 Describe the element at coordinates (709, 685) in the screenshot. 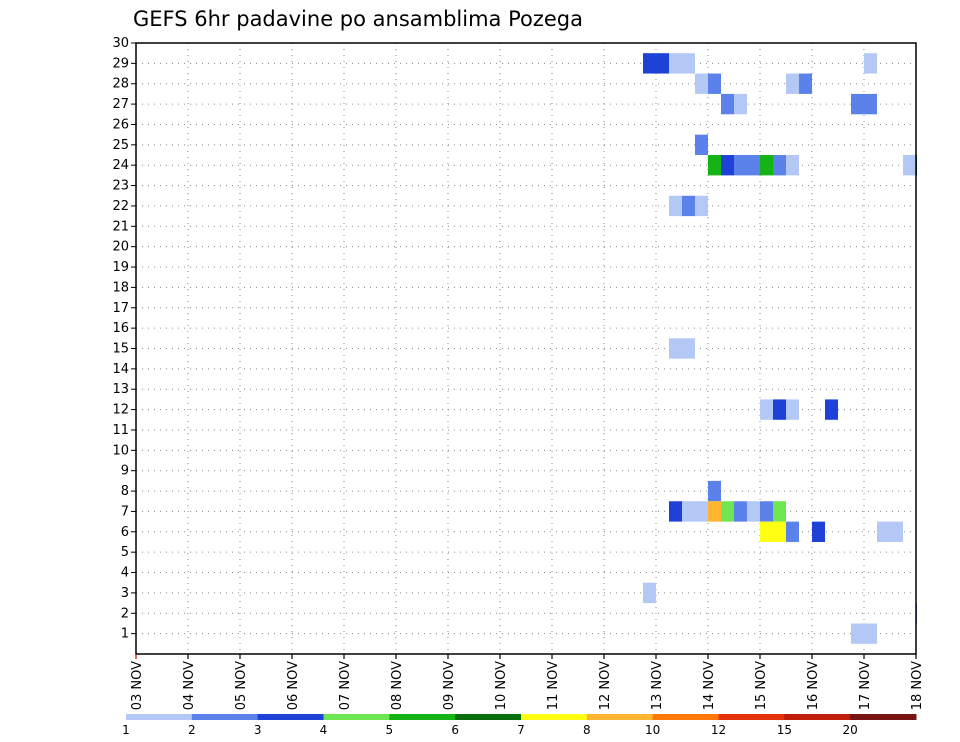

I see `x-tick-label: 14 NOV` at that location.